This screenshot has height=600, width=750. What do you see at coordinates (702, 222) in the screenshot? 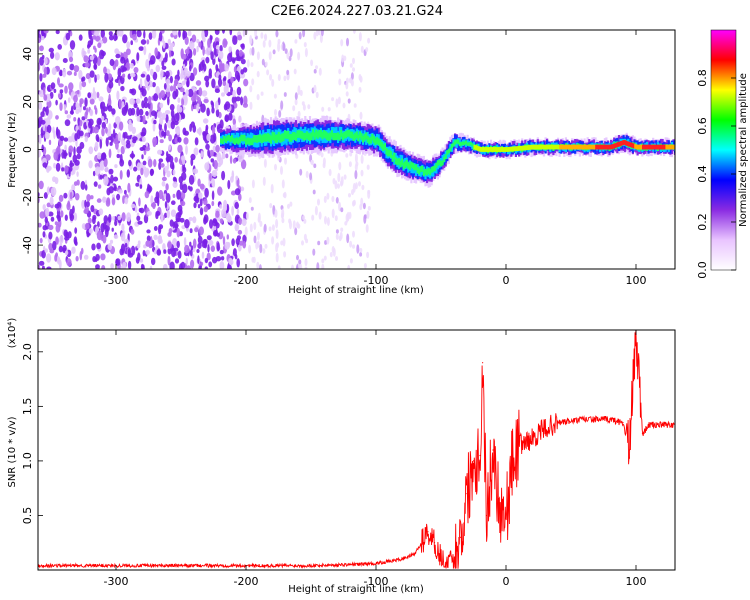
I see `colorbar-tick-label: 0.2` at bounding box center [702, 222].